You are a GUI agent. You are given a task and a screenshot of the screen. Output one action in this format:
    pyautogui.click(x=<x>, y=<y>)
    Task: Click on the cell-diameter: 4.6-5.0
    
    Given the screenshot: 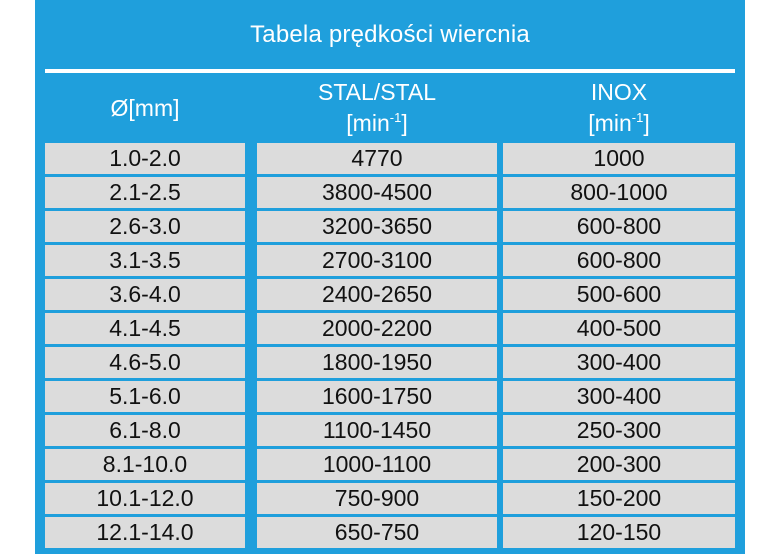 What is the action you would take?
    pyautogui.click(x=145, y=362)
    